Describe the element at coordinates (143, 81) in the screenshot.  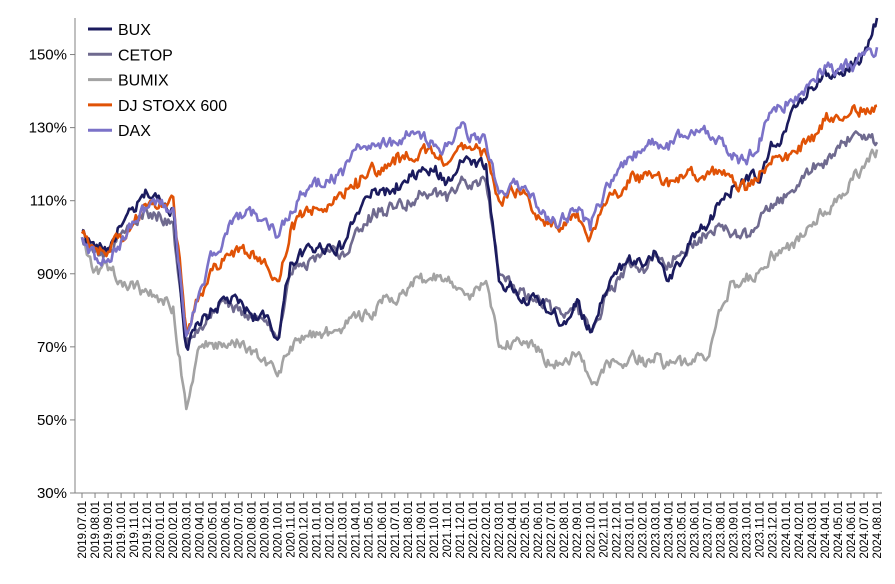
I see `legend-label: BUMIX` at that location.